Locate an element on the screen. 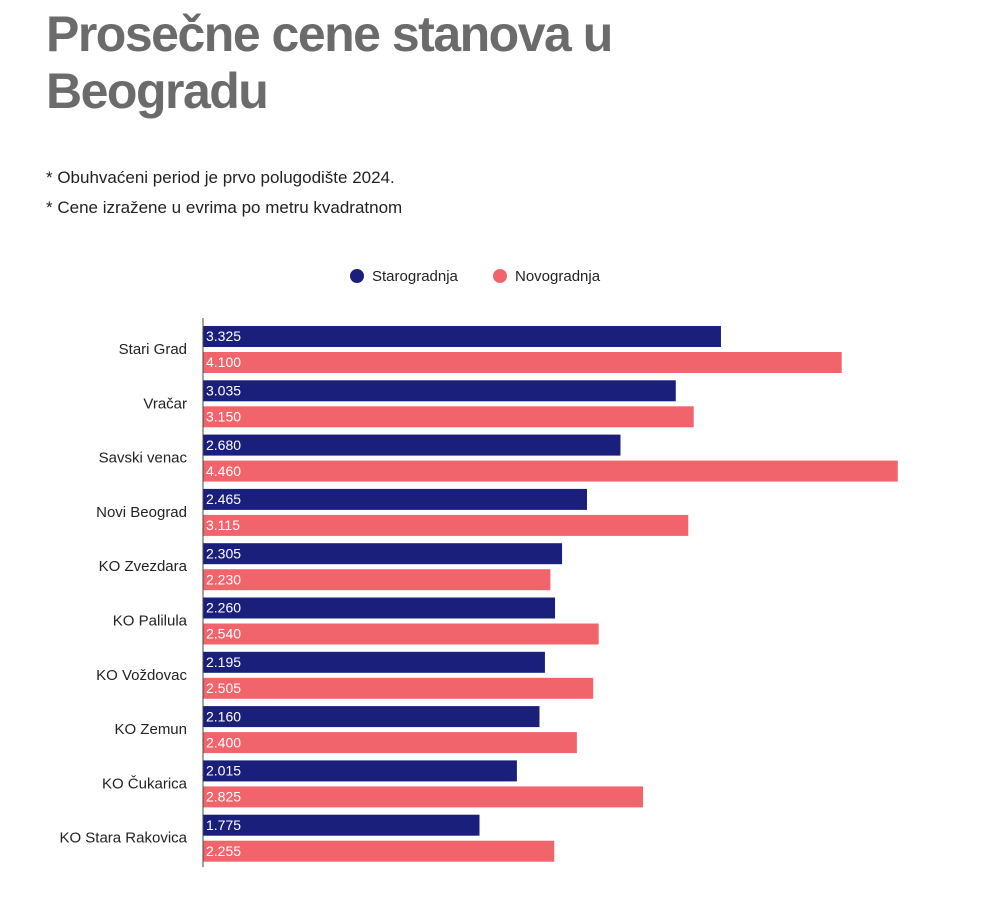 The image size is (1000, 912). y-tick-label: KO Čukarica is located at coordinates (145, 783).